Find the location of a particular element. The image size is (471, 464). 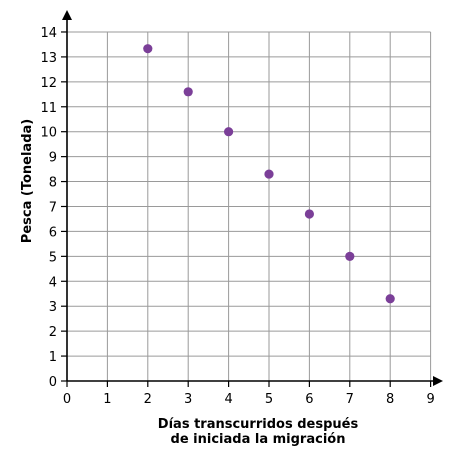

y-tick-label: 12 is located at coordinates (48, 83).